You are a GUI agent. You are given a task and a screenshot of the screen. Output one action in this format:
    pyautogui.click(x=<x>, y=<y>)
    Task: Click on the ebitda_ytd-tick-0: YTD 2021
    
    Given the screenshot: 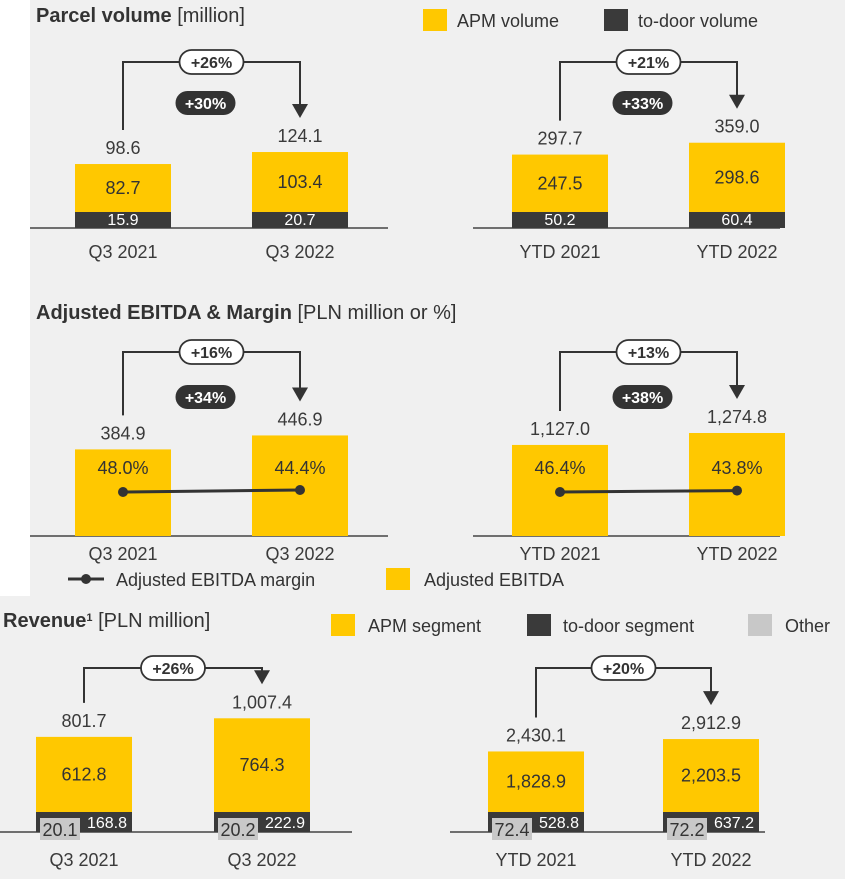 What is the action you would take?
    pyautogui.click(x=559, y=554)
    